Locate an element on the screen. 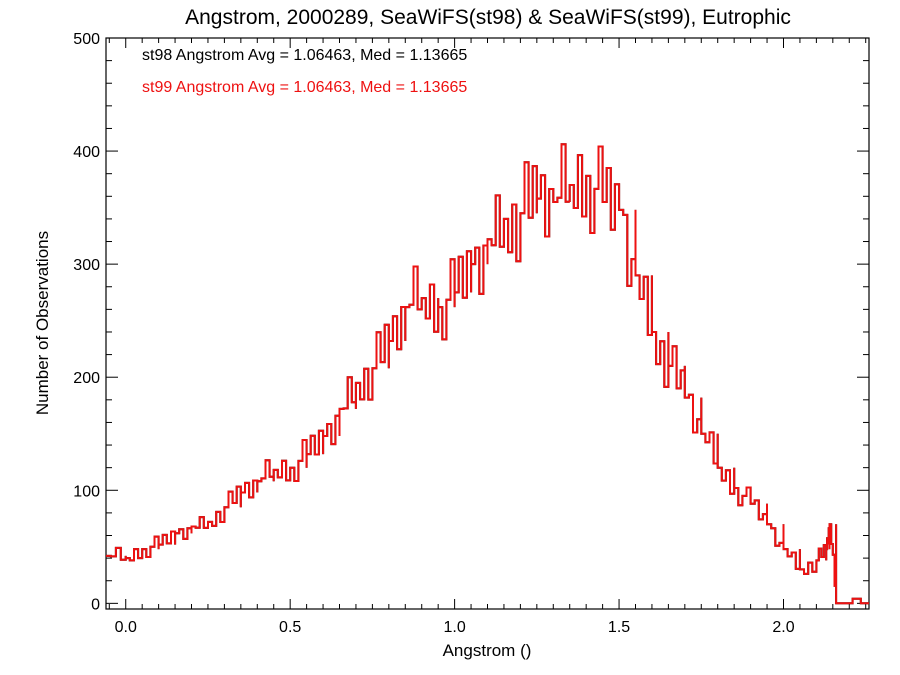  x-tick-label: 2.0 is located at coordinates (783, 627).